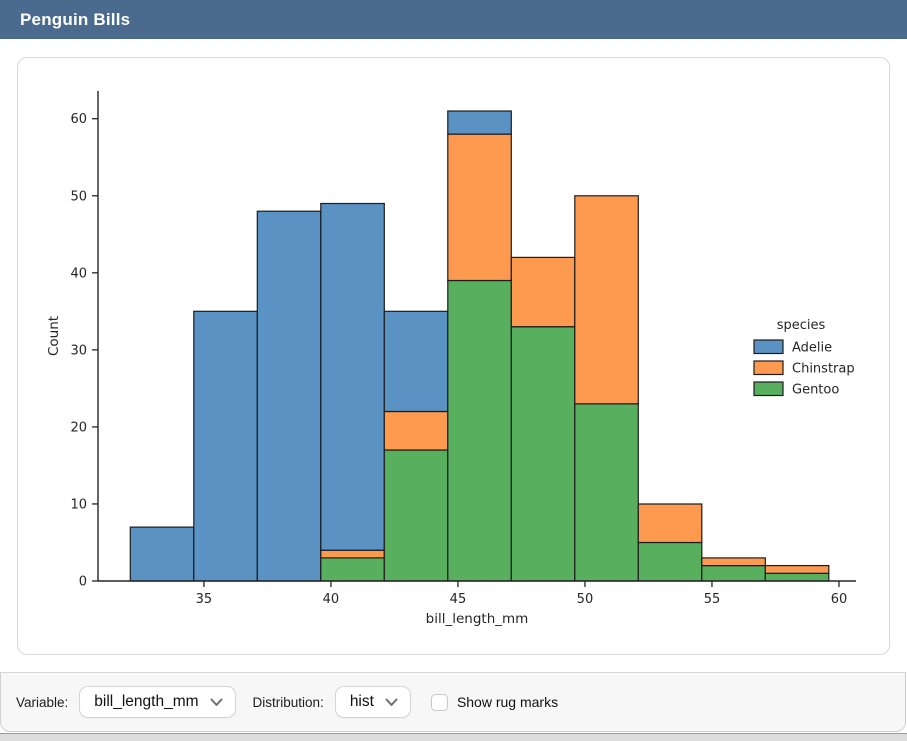 The image size is (907, 741). I want to click on legend-swatch-adelie, so click(768, 347).